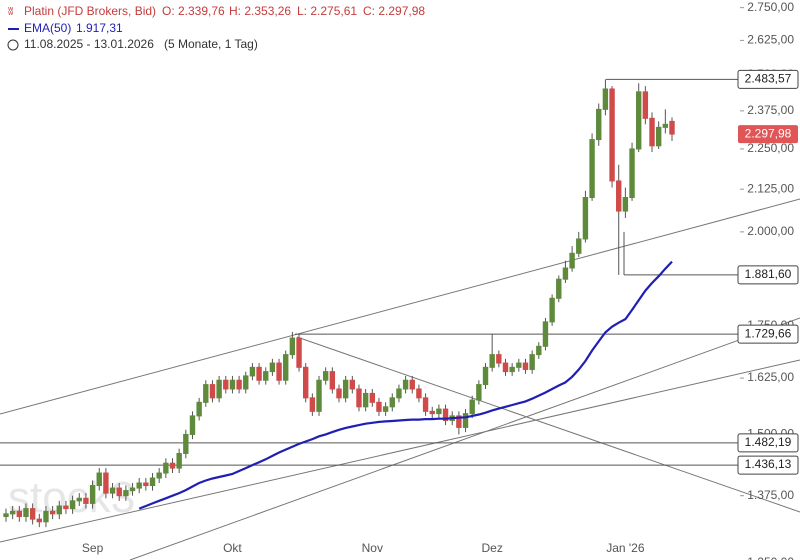  What do you see at coordinates (768, 442) in the screenshot?
I see `level-label: 1.482,19` at bounding box center [768, 442].